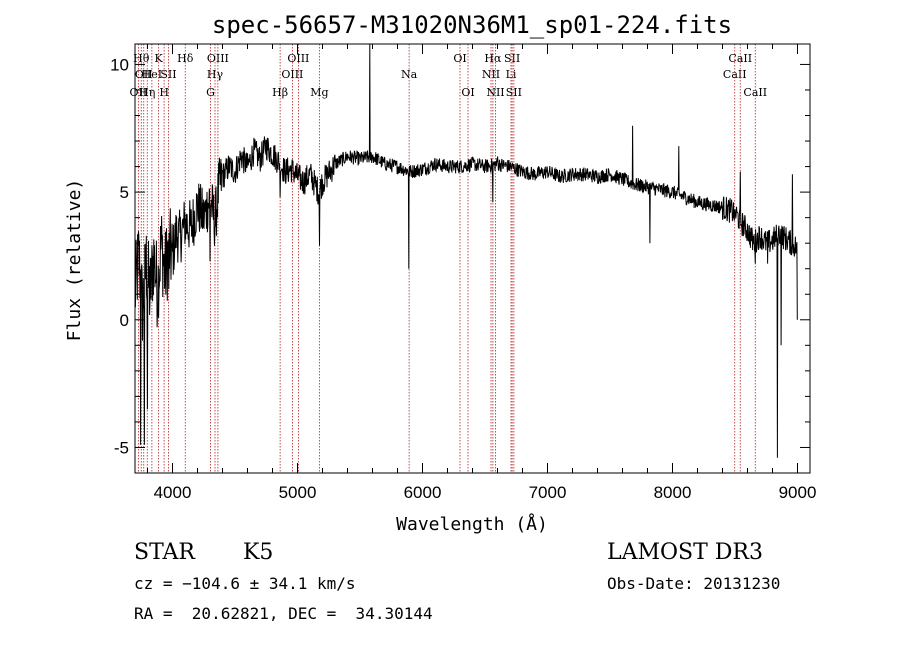 The image size is (900, 649). I want to click on y-tick-label: 0, so click(124, 320).